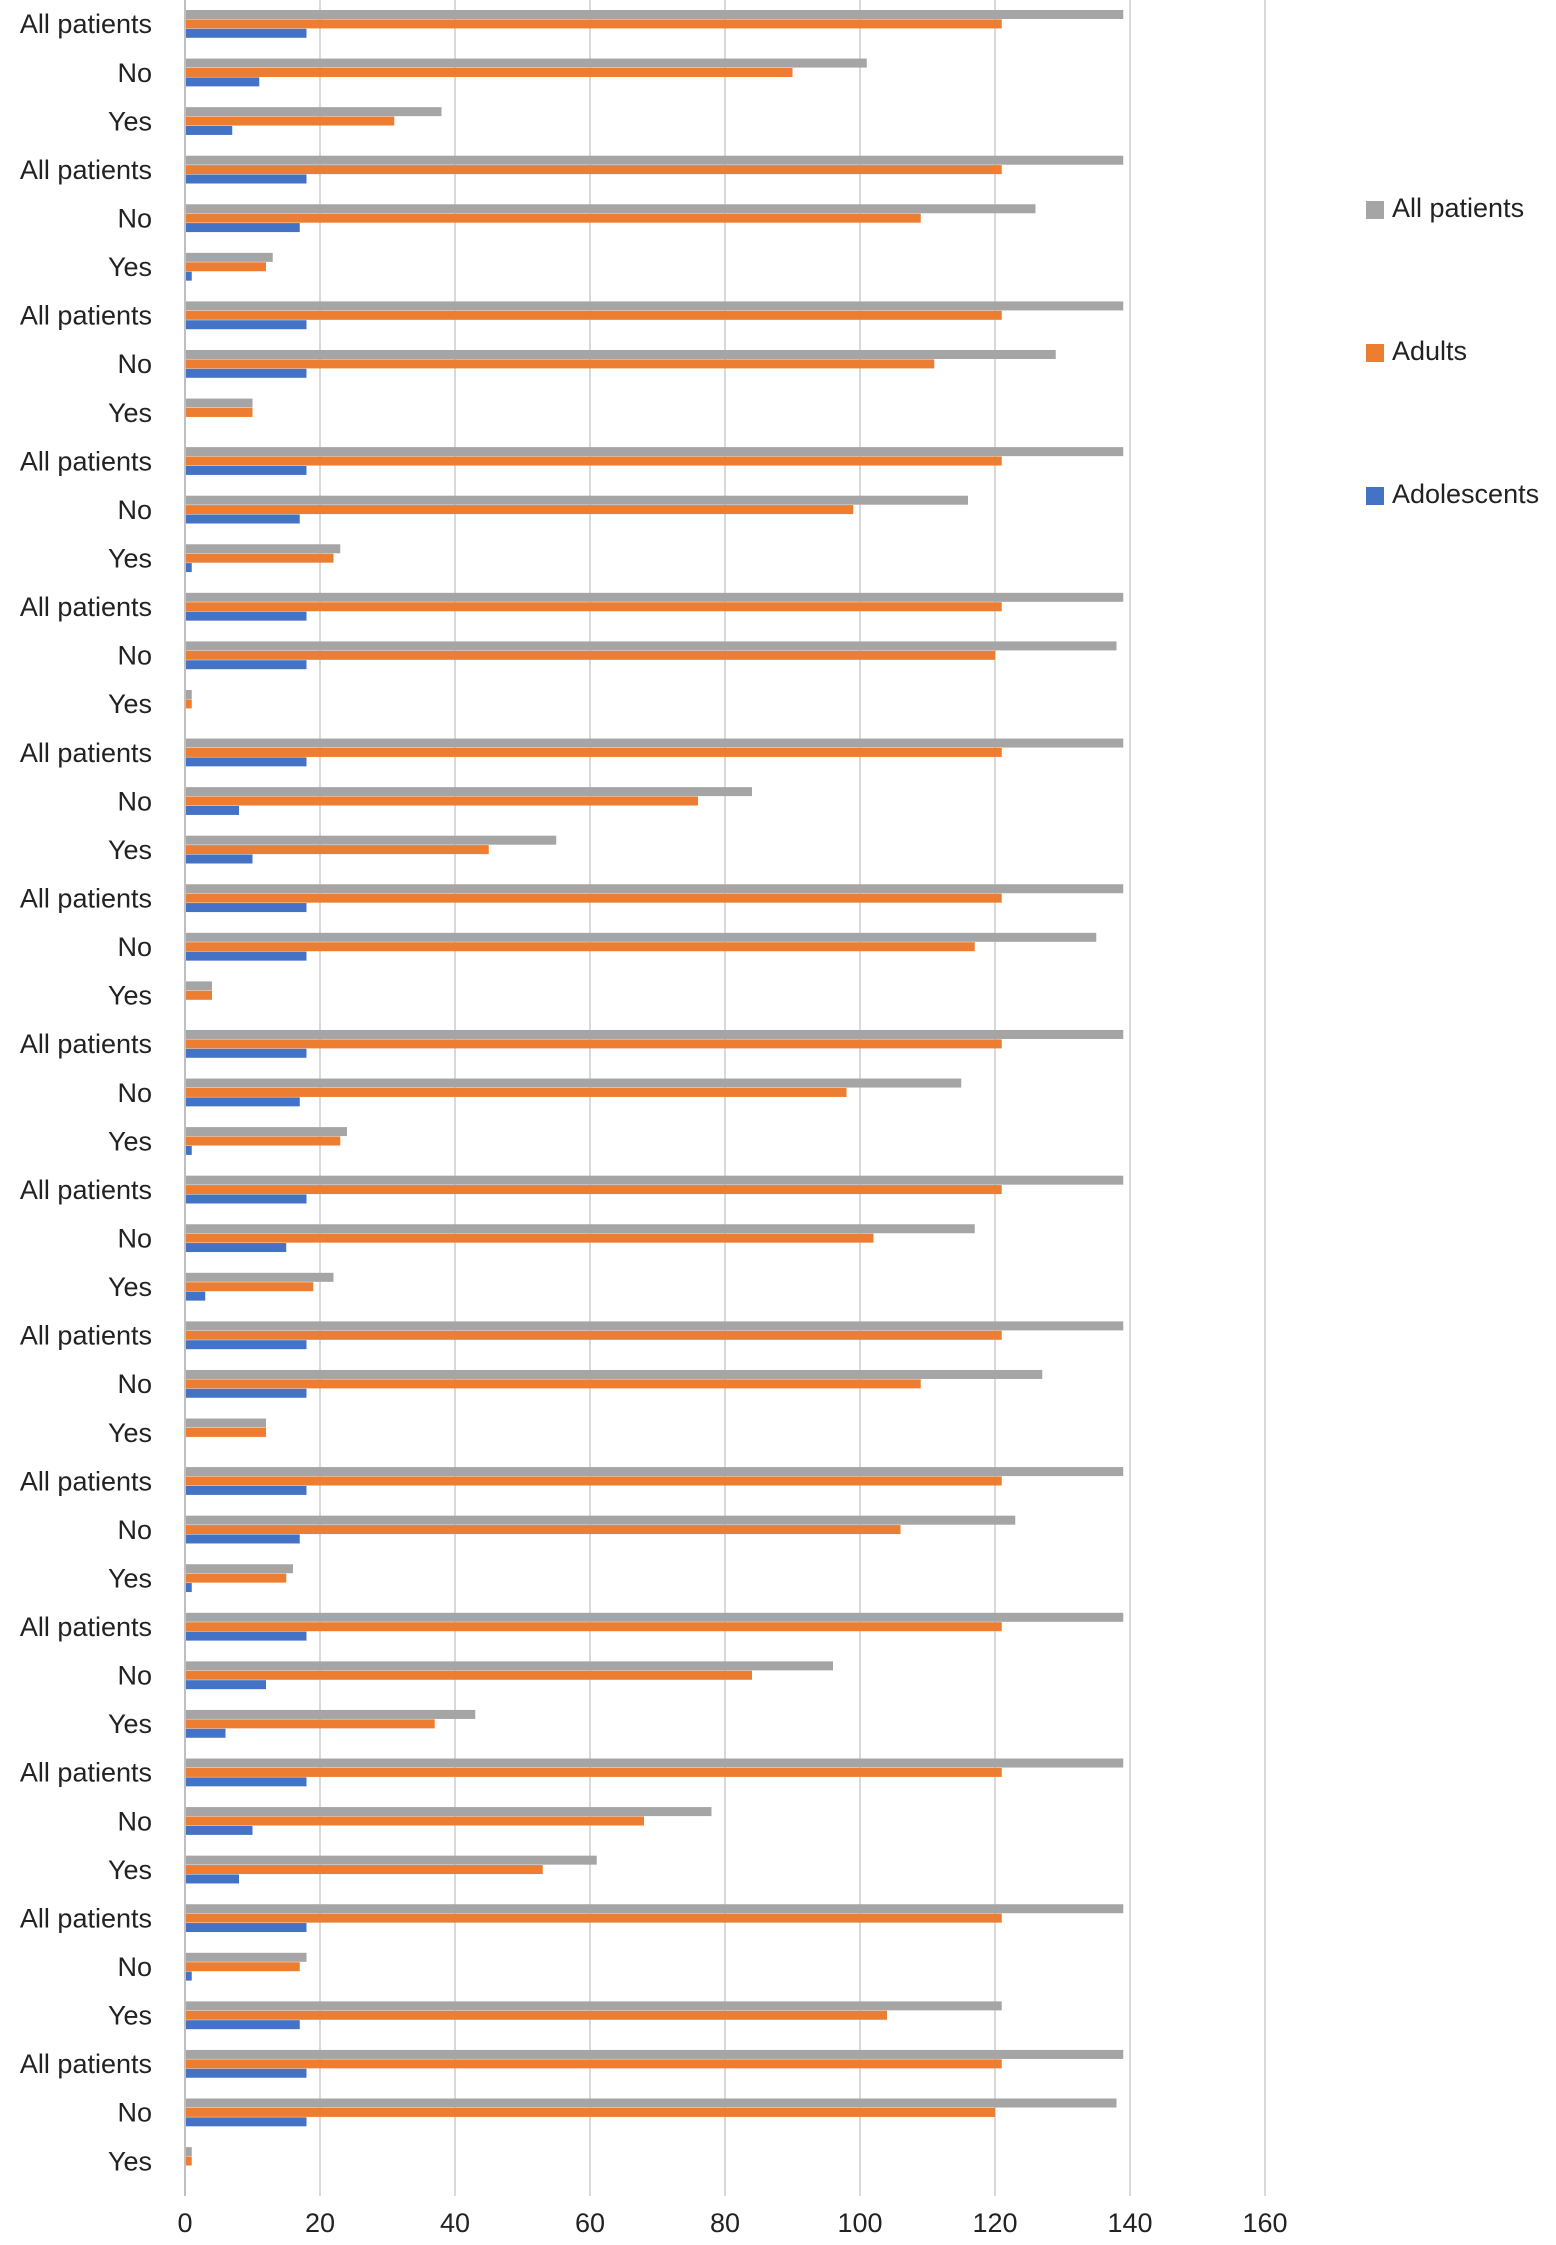  I want to click on legend-swatch-all-patients, so click(1375, 210).